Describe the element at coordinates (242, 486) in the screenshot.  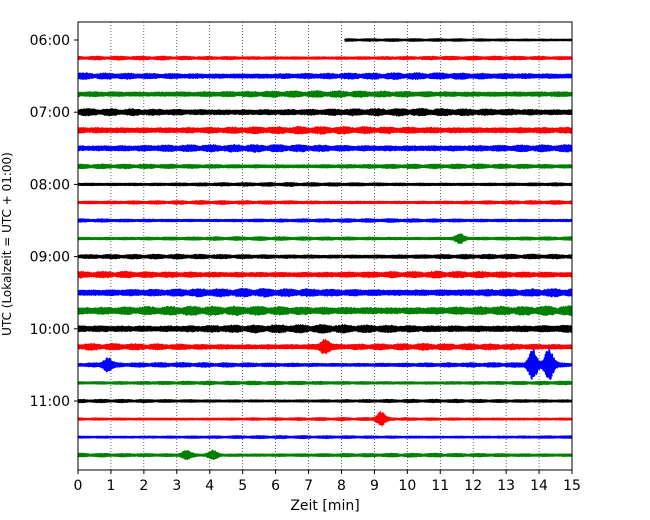
I see `x-tick-label: 5` at that location.